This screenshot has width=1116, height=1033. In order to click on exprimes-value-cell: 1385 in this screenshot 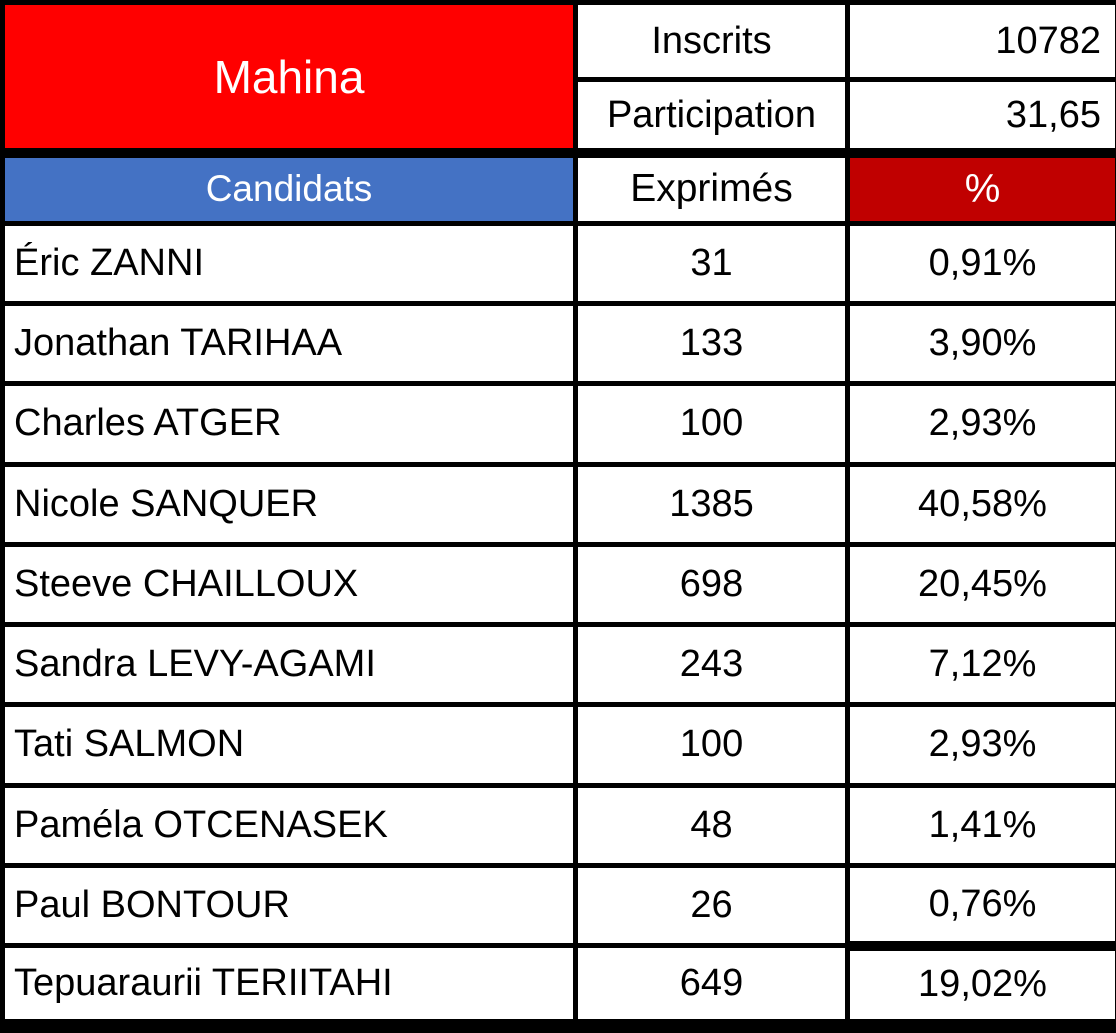, I will do `click(711, 504)`.